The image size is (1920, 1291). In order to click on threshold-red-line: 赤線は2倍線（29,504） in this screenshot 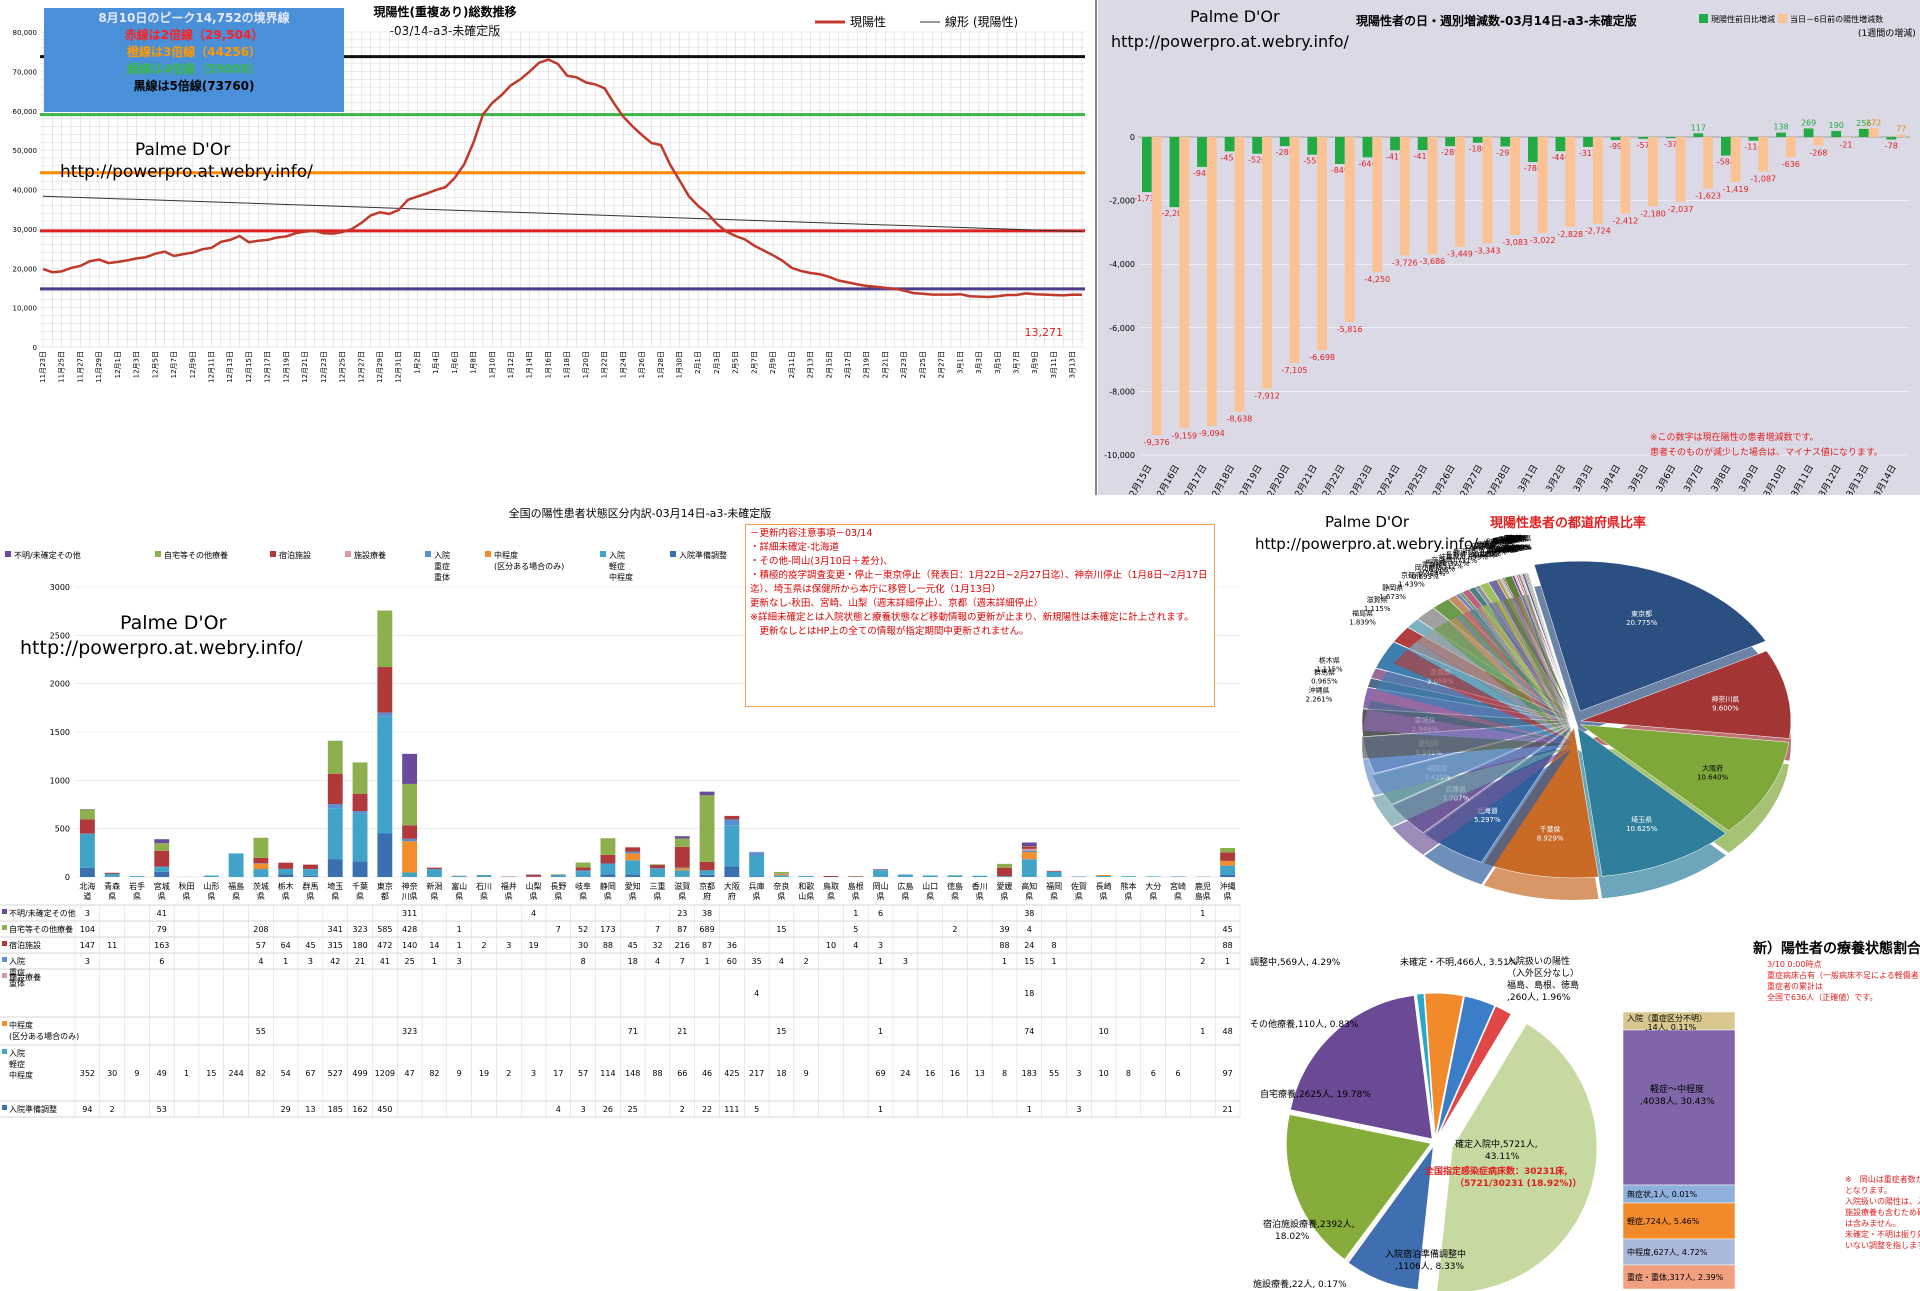, I will do `click(194, 35)`.